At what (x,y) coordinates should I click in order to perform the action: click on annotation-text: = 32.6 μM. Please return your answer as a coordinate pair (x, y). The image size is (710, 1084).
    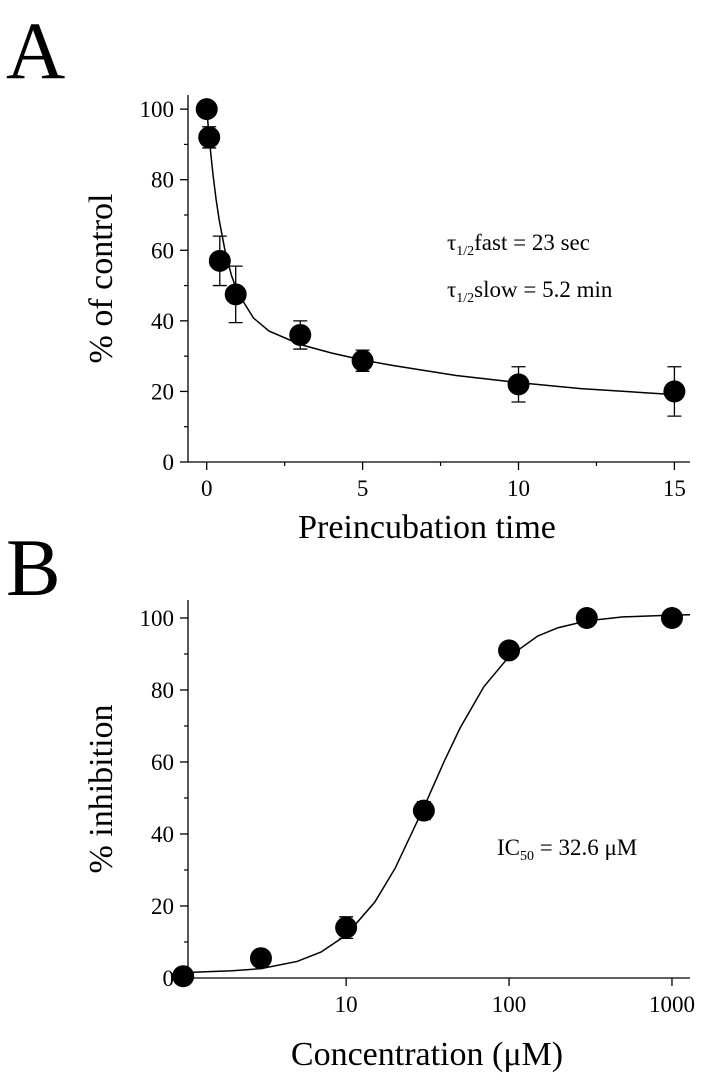
    Looking at the image, I should click on (585, 847).